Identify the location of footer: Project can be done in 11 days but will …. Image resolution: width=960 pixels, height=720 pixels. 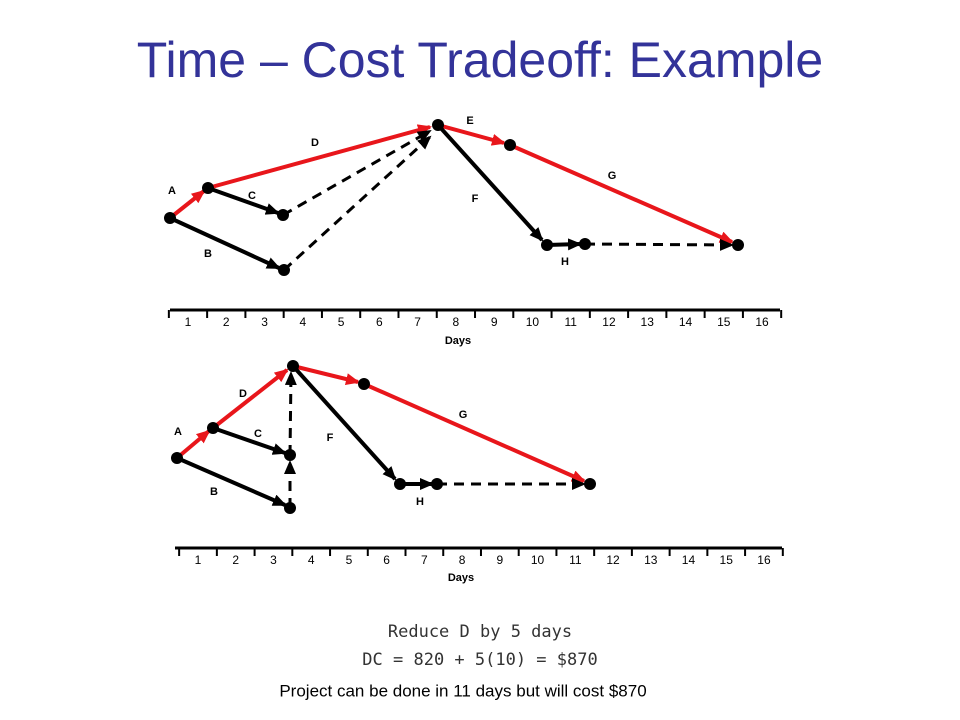
(462, 690).